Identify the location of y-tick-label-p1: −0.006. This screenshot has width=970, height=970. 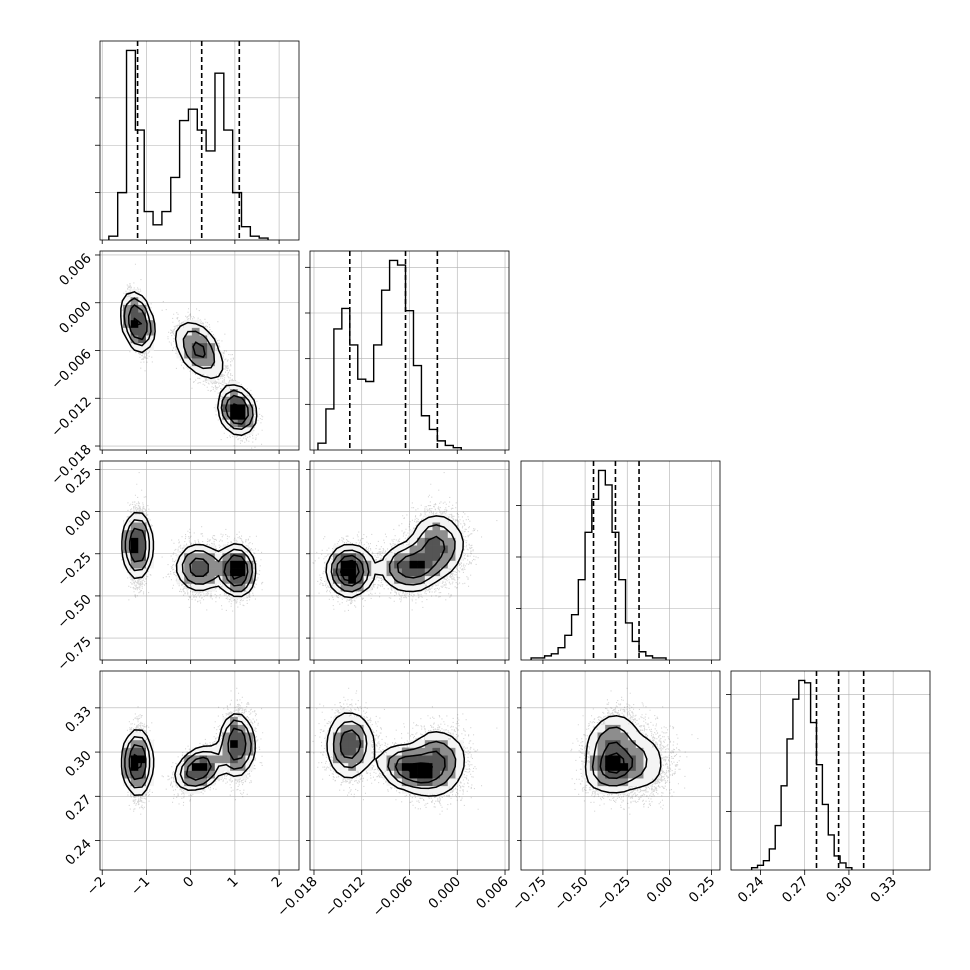
(71, 369).